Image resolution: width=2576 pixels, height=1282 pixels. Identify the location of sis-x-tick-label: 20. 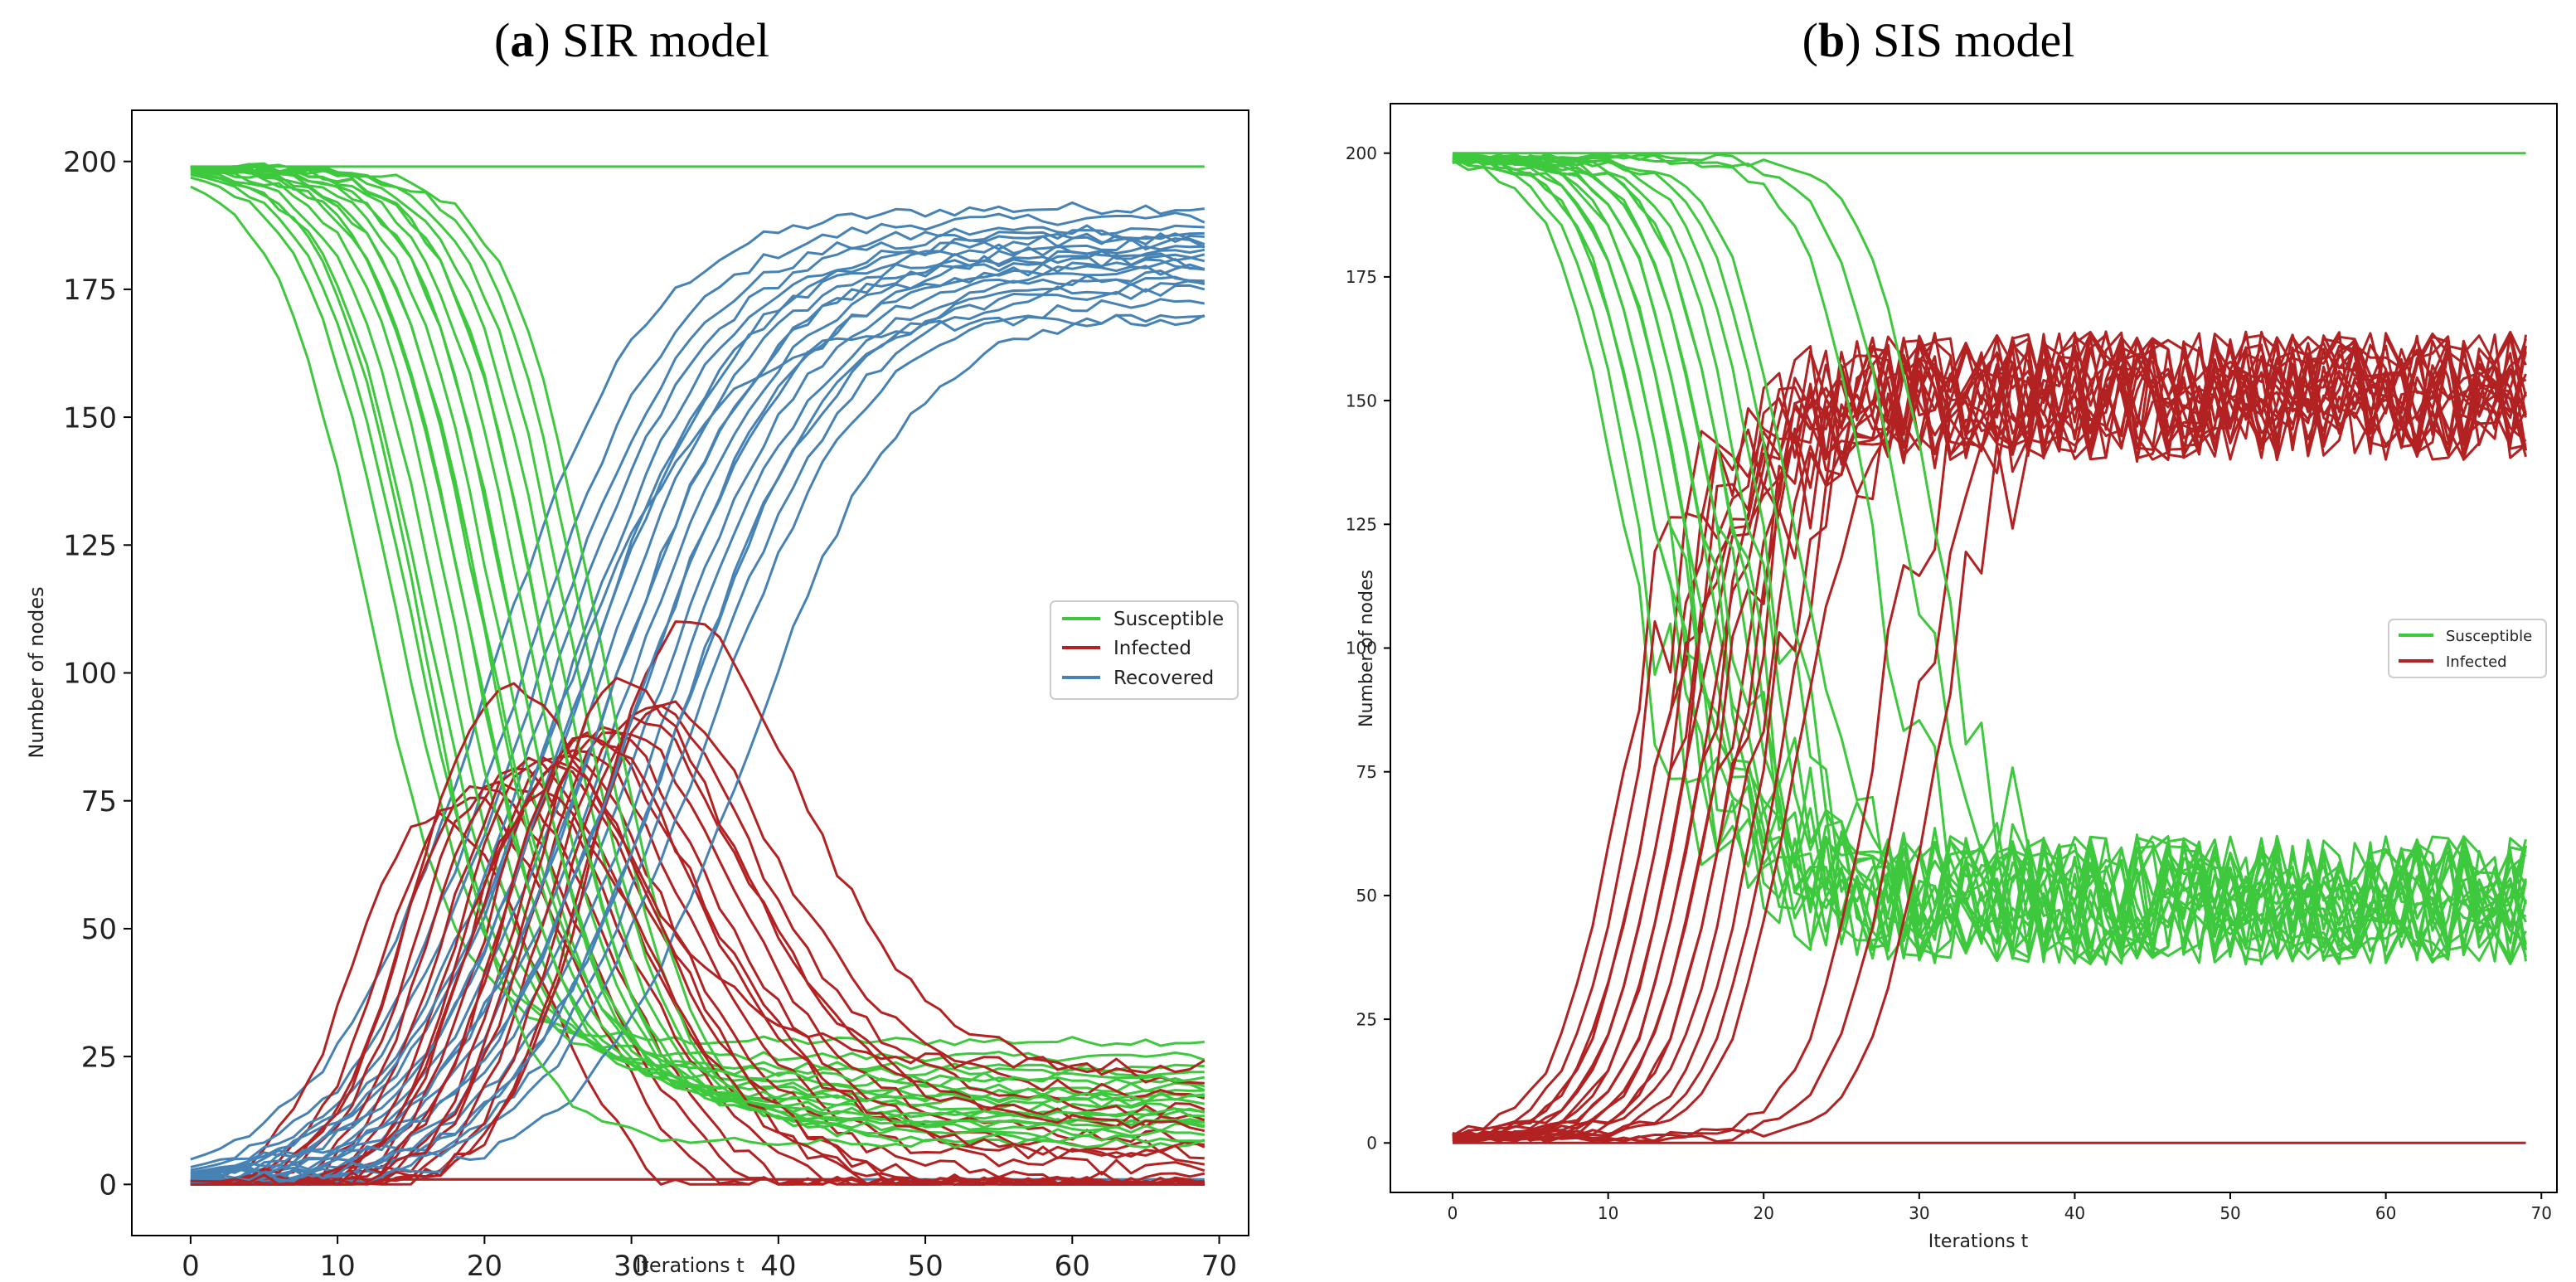
(1764, 1213).